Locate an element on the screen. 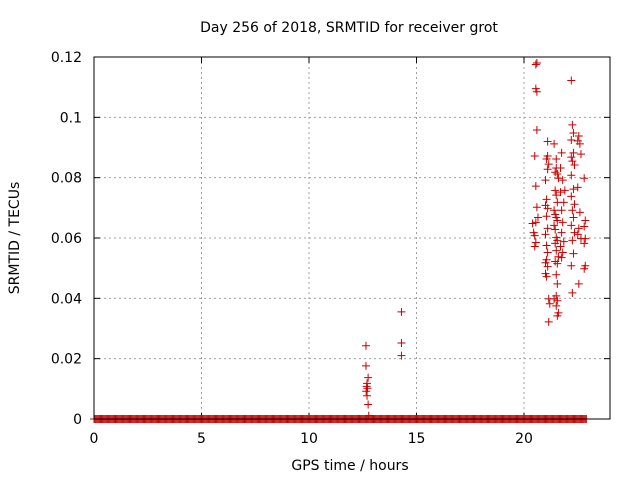  y-tick-label: 0.04 is located at coordinates (66, 299).